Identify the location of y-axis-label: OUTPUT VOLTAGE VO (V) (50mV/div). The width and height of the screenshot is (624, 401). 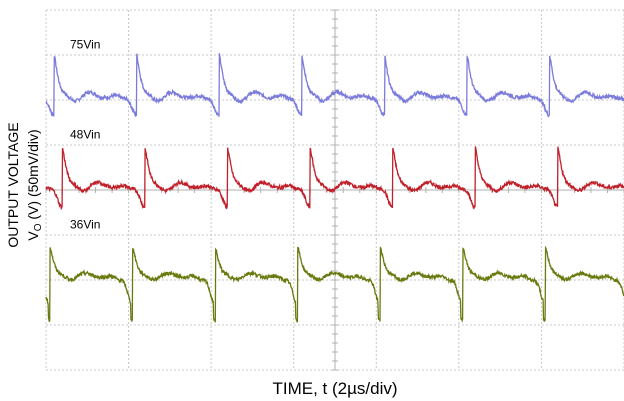
(24, 188).